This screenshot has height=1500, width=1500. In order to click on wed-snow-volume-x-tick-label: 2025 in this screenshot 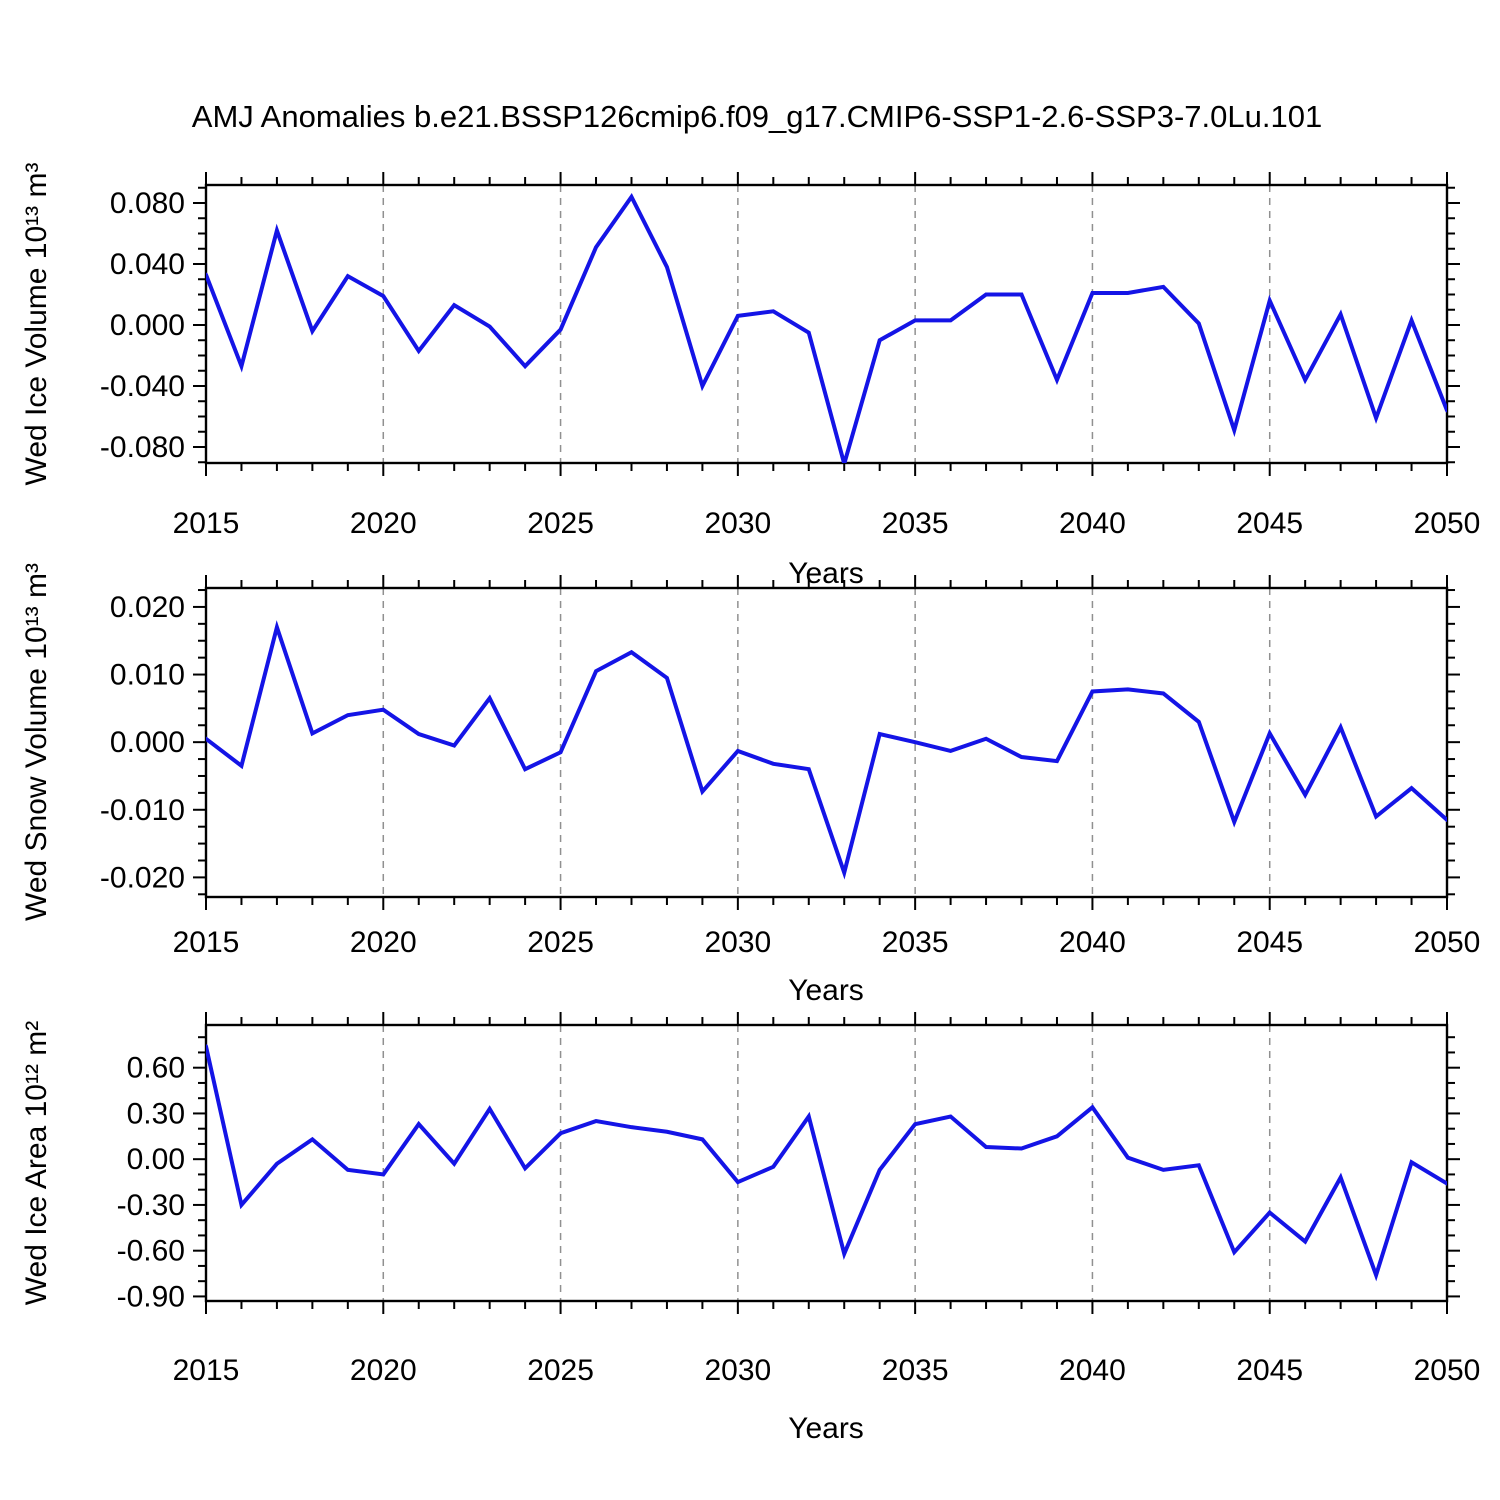, I will do `click(560, 942)`.